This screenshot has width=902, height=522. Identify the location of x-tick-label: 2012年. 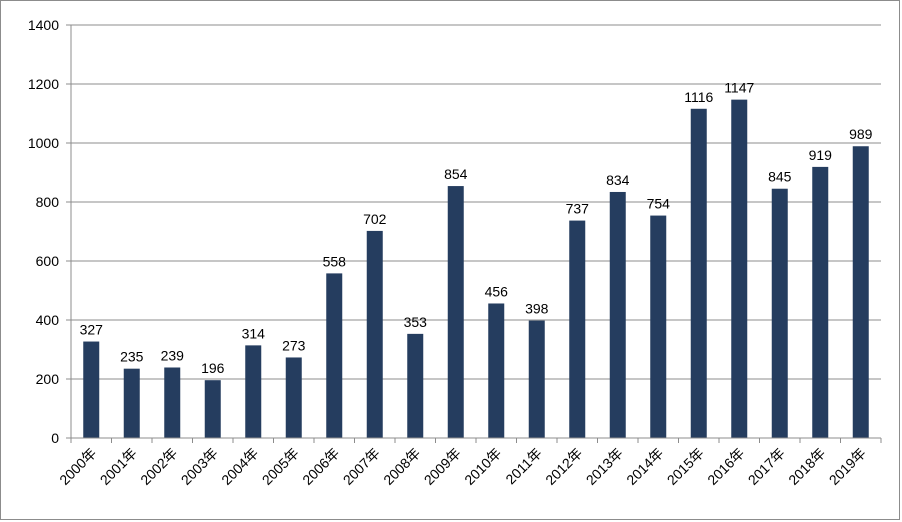
(563, 466).